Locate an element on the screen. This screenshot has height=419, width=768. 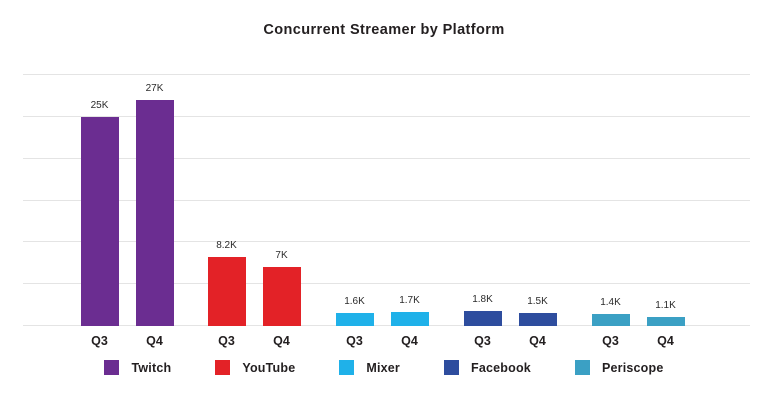
bar-twitch-q4 is located at coordinates (154, 213).